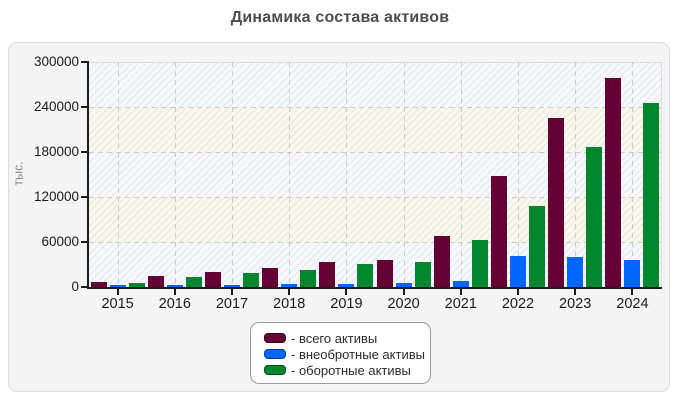 This screenshot has width=680, height=400. Describe the element at coordinates (213, 279) in the screenshot. I see `bar-total-2017` at that location.